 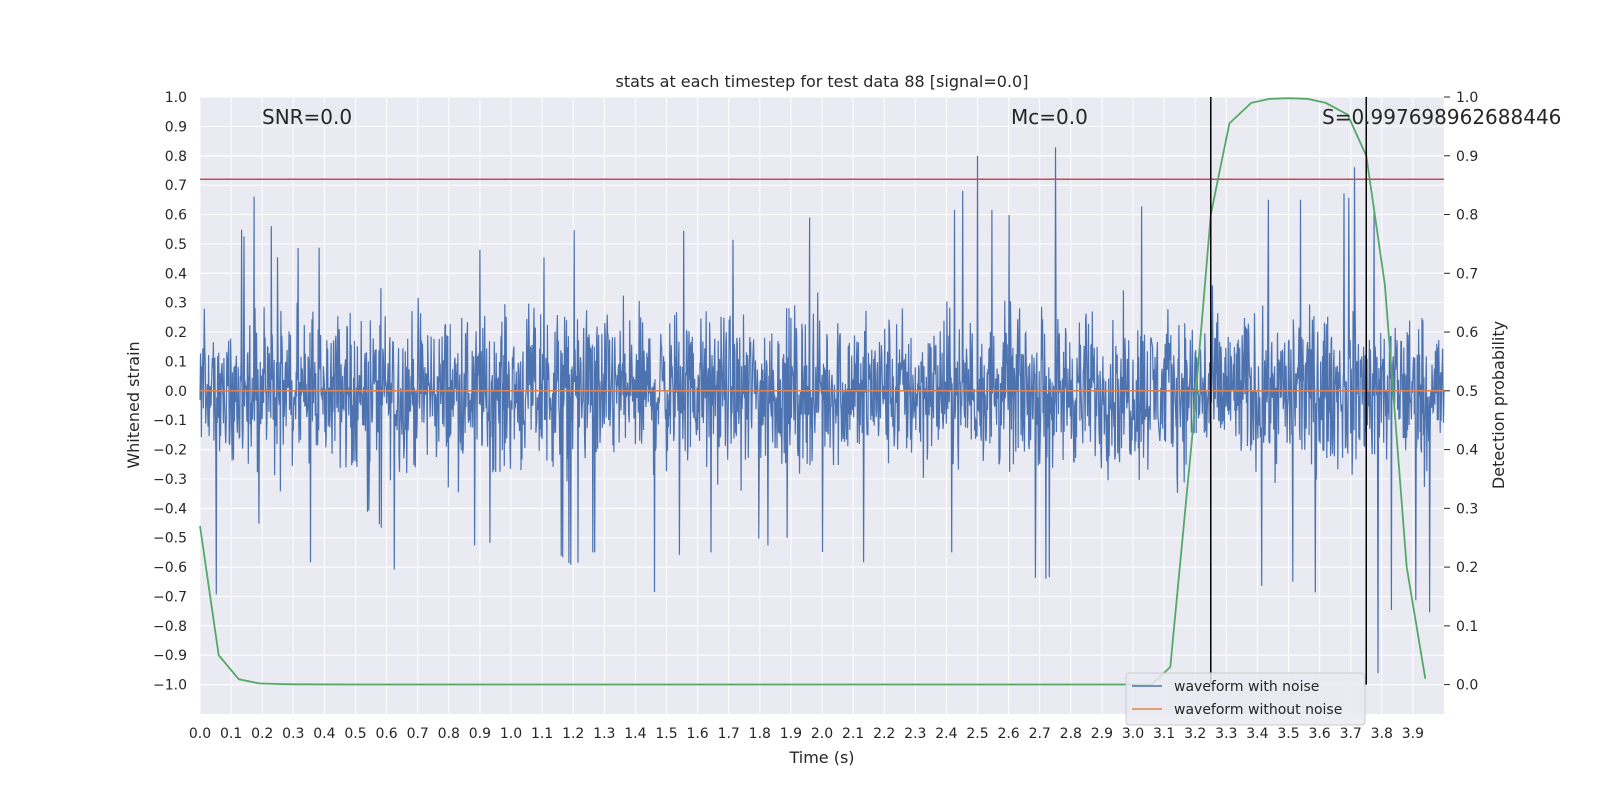 What do you see at coordinates (176, 186) in the screenshot?
I see `y-tick-label: 0.7` at bounding box center [176, 186].